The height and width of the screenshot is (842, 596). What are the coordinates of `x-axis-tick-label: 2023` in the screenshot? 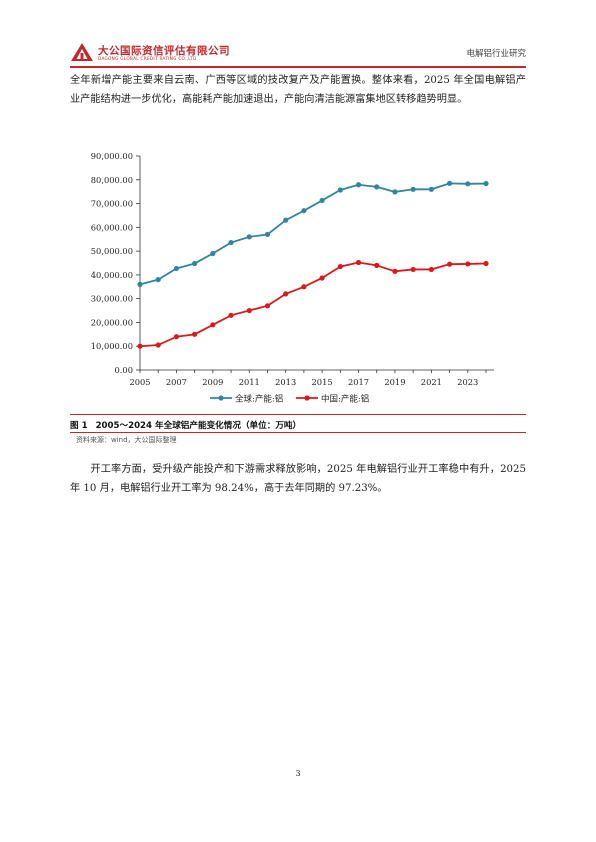 It's located at (467, 382).